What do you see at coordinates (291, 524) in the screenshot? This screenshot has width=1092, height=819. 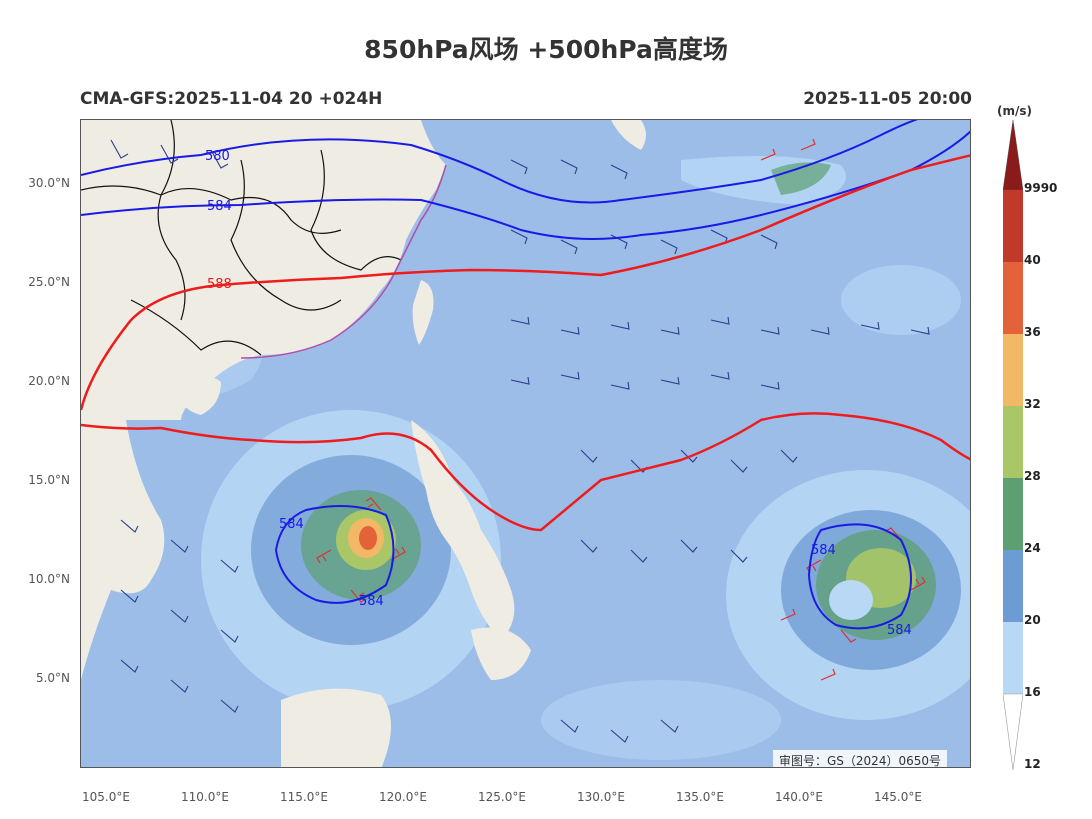 I see `contour-label-584-west: 584` at bounding box center [291, 524].